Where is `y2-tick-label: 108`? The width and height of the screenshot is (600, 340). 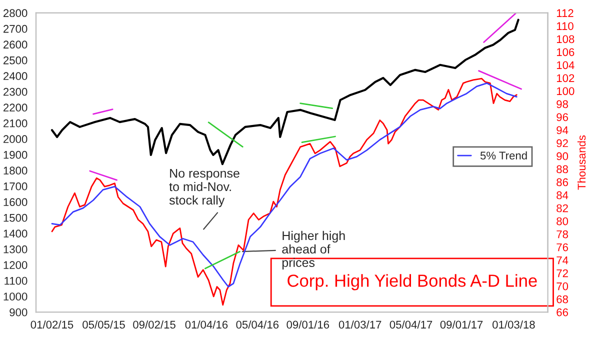 y2-tick-label: 108 is located at coordinates (565, 39).